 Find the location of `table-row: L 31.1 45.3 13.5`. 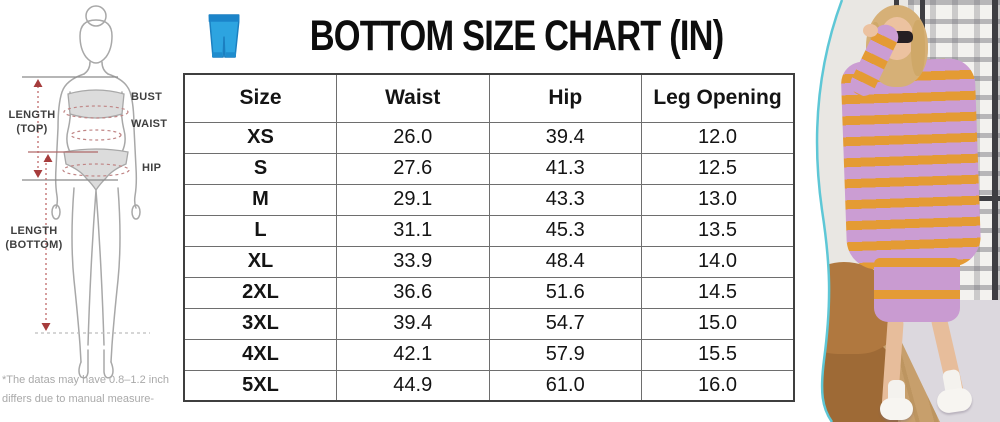

table-row: L 31.1 45.3 13.5 is located at coordinates (489, 230).